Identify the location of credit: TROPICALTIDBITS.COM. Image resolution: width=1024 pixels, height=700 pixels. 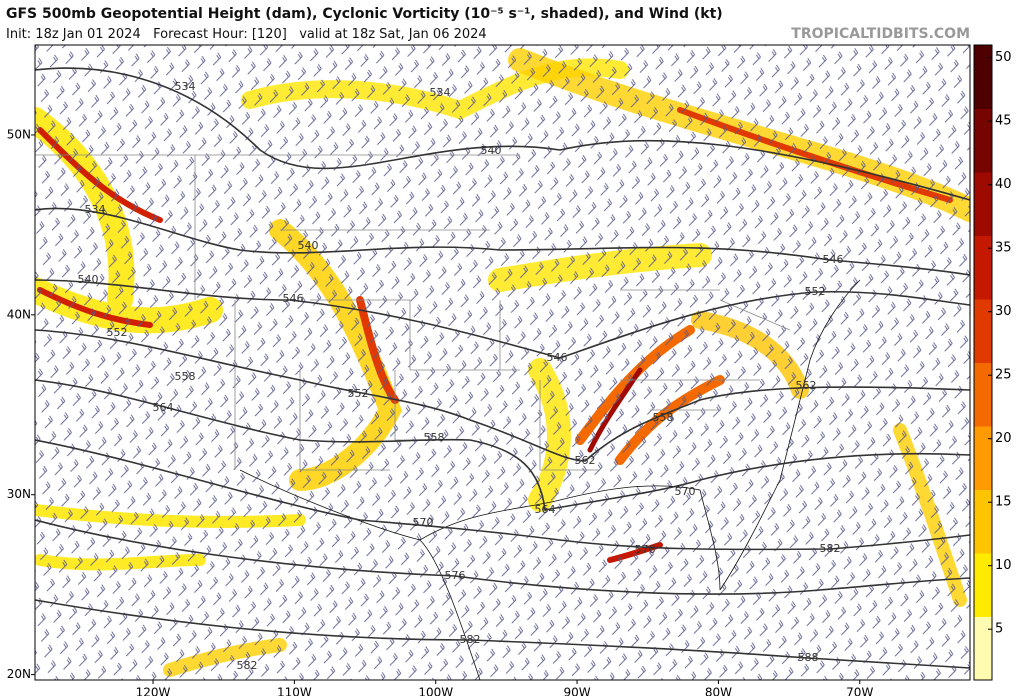
(880, 34).